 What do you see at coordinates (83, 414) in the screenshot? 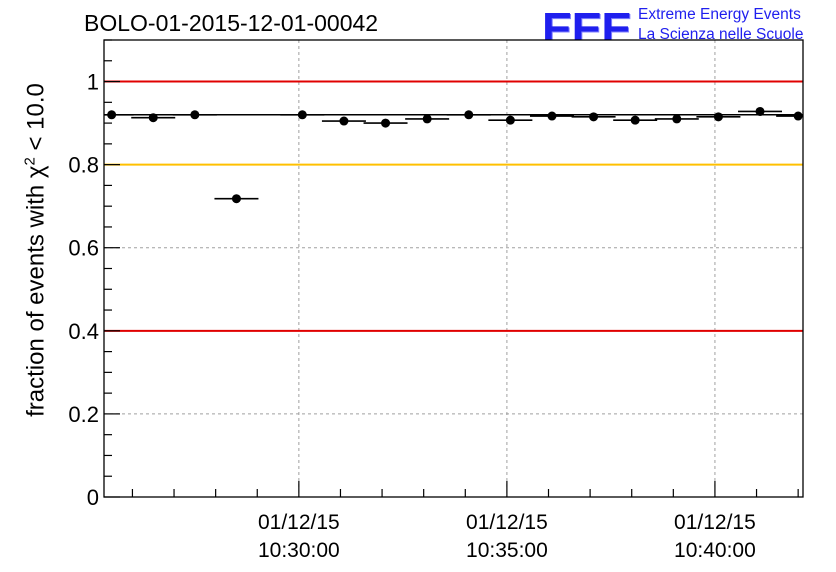
I see `y-tick-label-1: 0.2` at bounding box center [83, 414].